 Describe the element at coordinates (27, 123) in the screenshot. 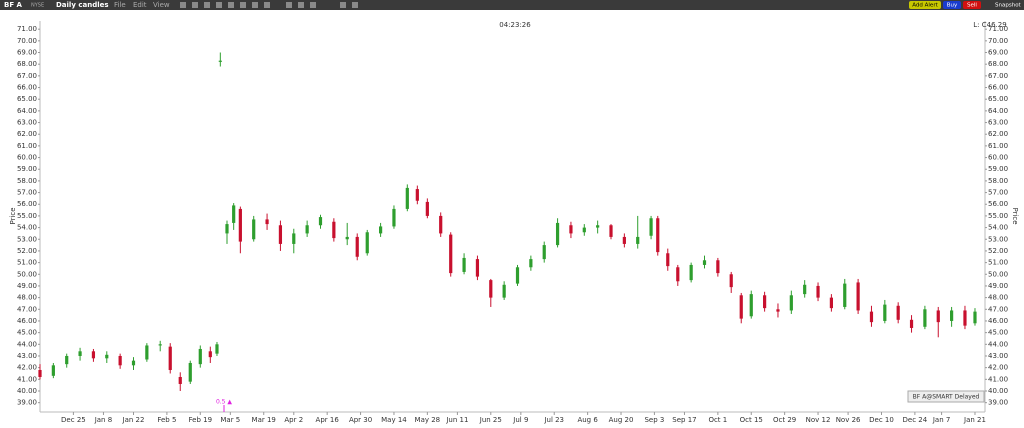

I see `y-tick-label: 63.00` at that location.